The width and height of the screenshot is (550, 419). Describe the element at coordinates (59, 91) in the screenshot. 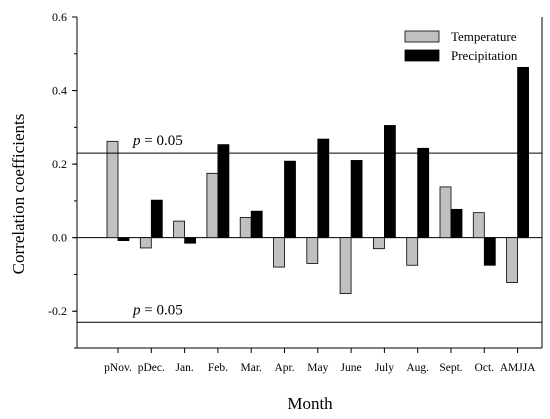

I see `y-tick-label: 0.4` at that location.